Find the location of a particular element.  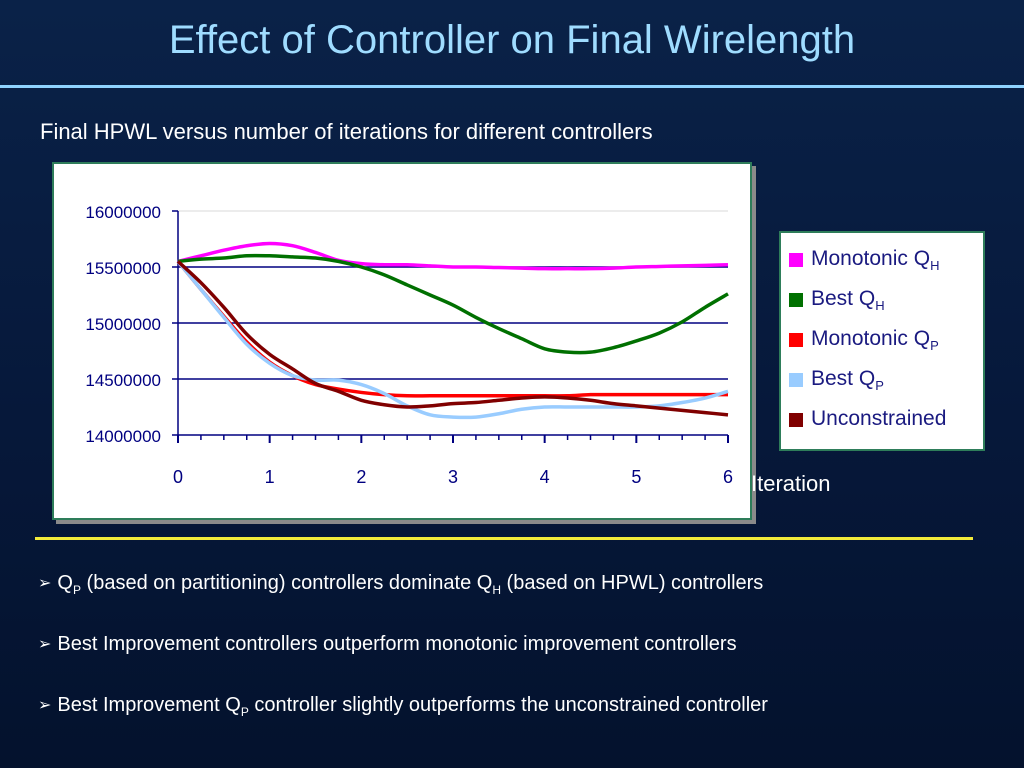

legend-label: Best QP is located at coordinates (847, 380).